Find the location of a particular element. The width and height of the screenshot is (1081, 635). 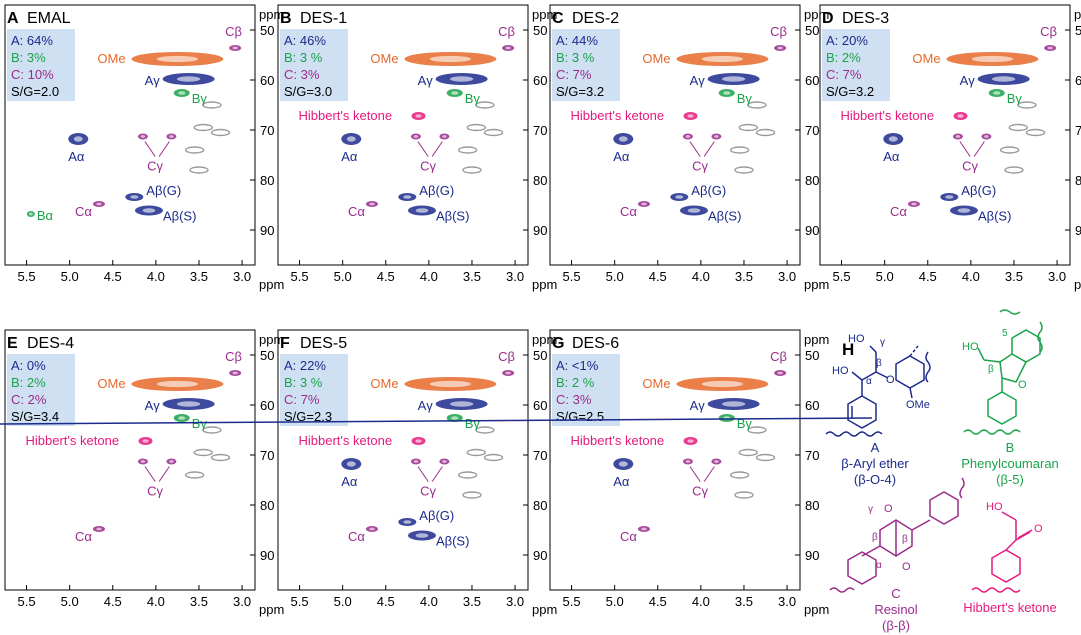

y-tick-label: 70 is located at coordinates (267, 455).